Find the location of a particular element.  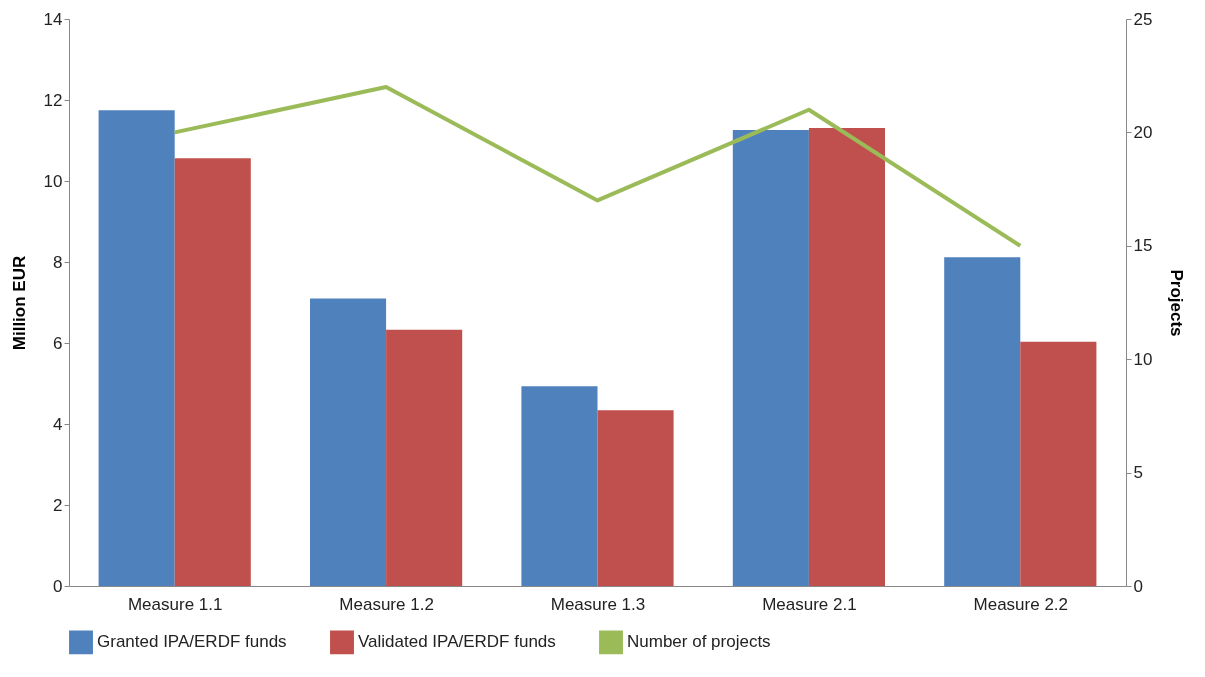

y-tick-label: 0 is located at coordinates (58, 586).